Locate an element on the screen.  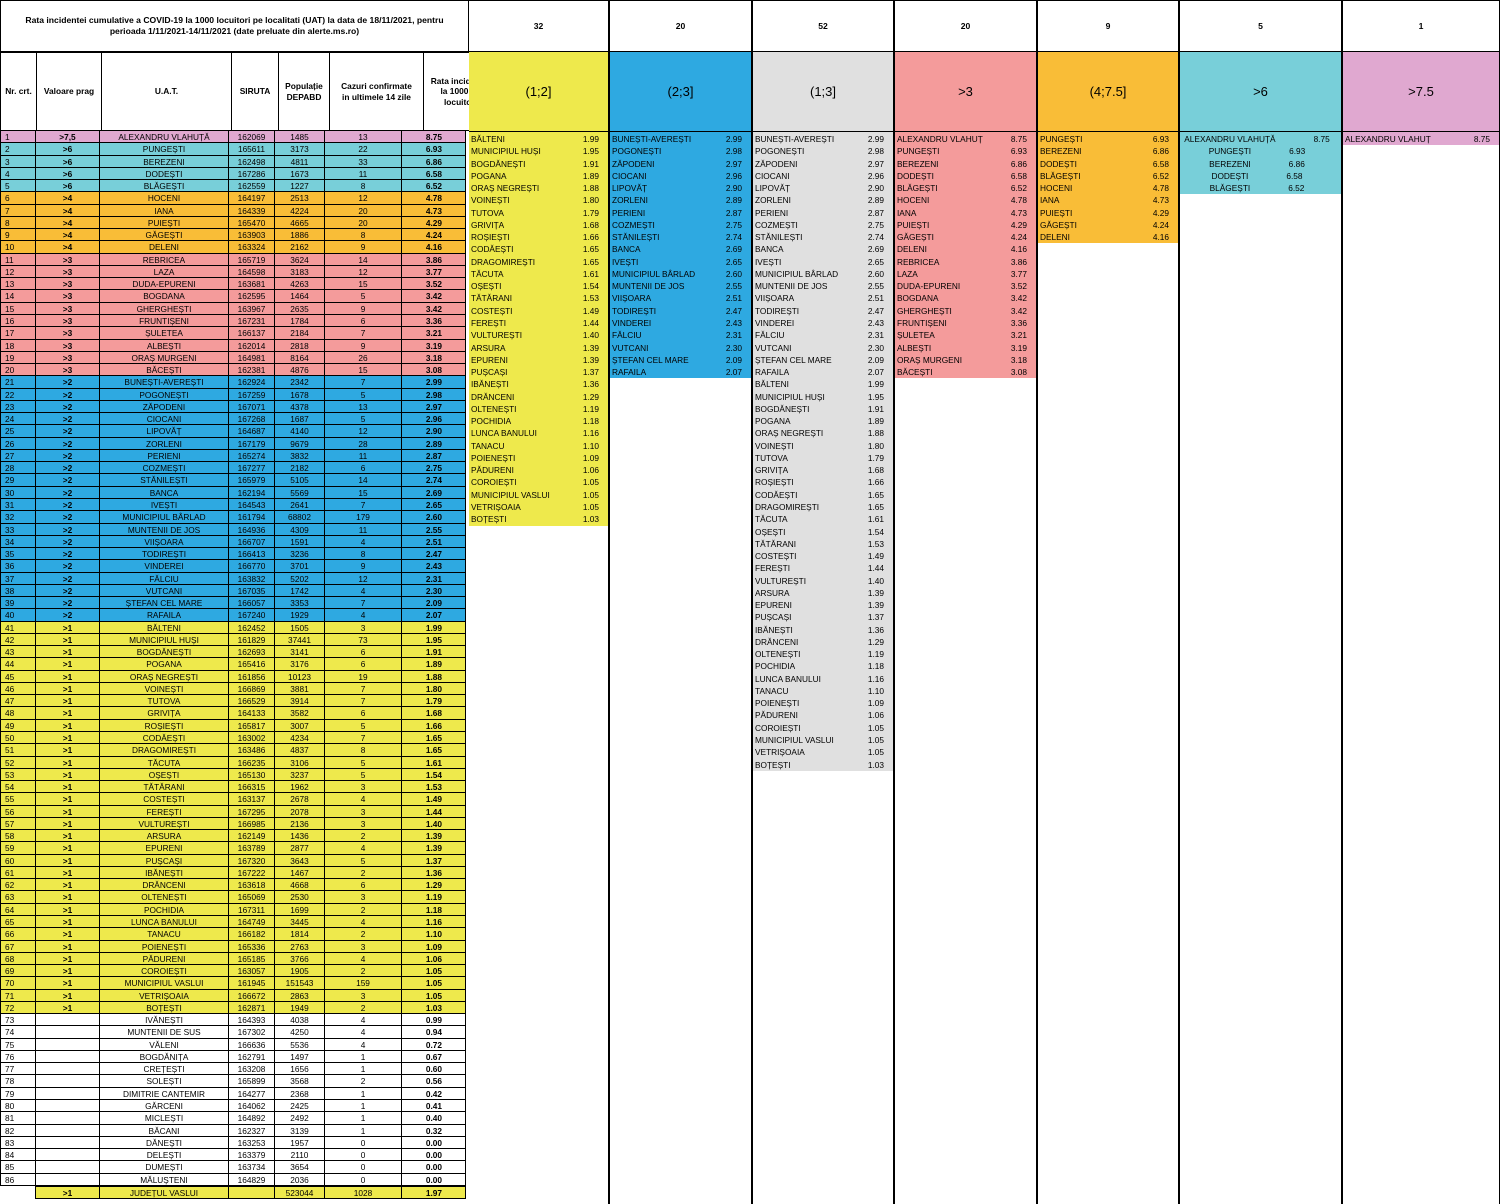
cell-cazuri: 5 is located at coordinates (362, 394).